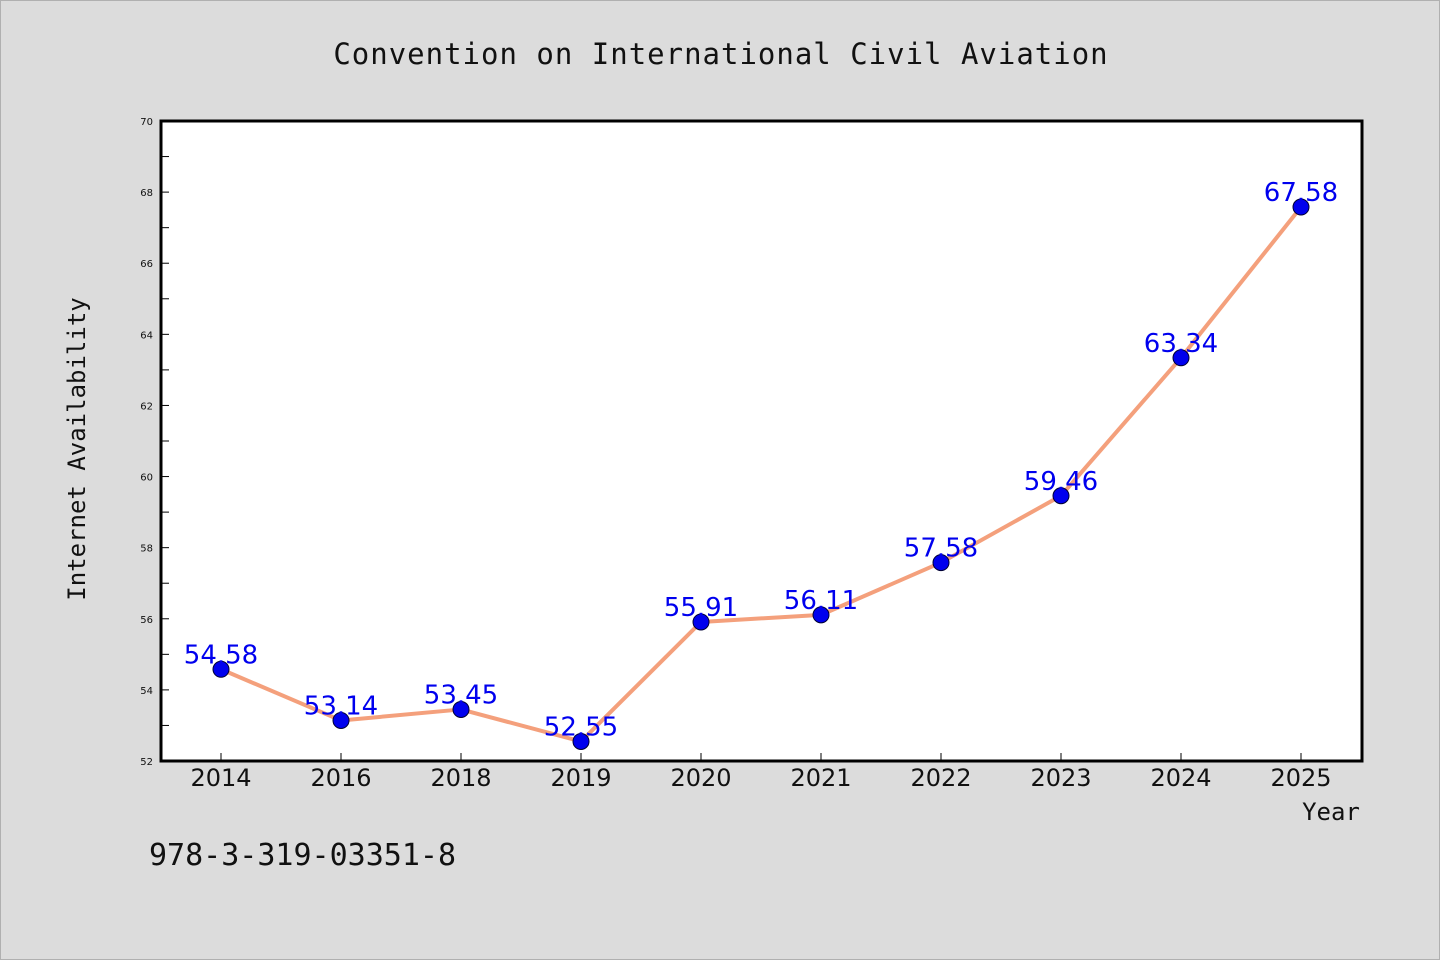  I want to click on x-tick-label: 2024, so click(1180, 778).